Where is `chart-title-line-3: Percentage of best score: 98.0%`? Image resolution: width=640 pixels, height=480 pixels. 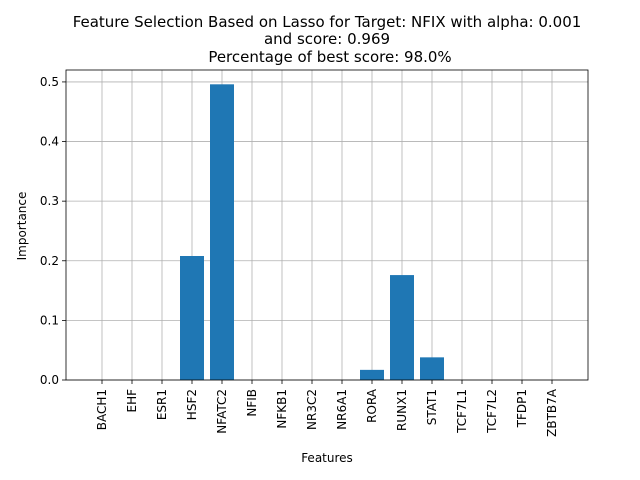 chart-title-line-3: Percentage of best score: 98.0% is located at coordinates (329, 57).